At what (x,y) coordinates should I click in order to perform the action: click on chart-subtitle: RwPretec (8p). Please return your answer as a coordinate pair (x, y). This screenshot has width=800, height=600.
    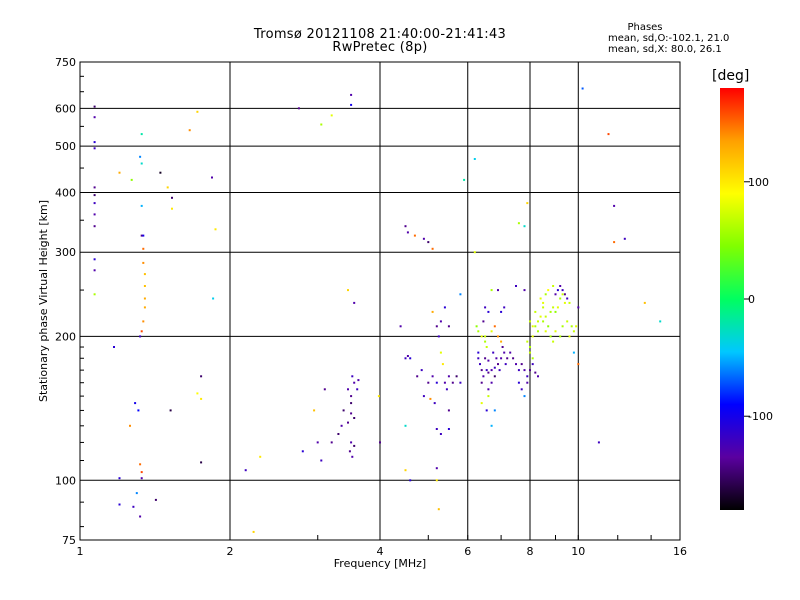
    Looking at the image, I should click on (380, 47).